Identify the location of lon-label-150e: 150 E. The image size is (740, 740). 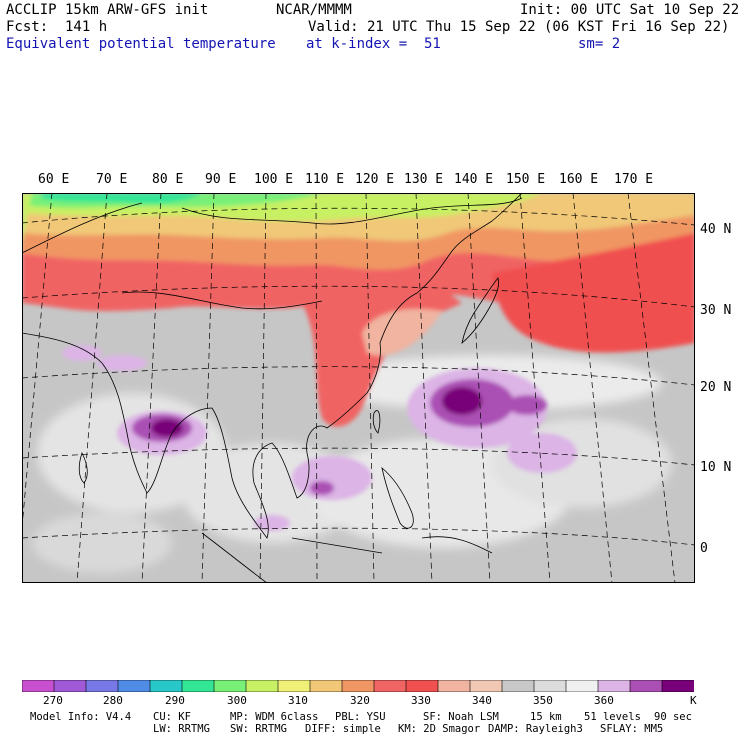
(526, 179).